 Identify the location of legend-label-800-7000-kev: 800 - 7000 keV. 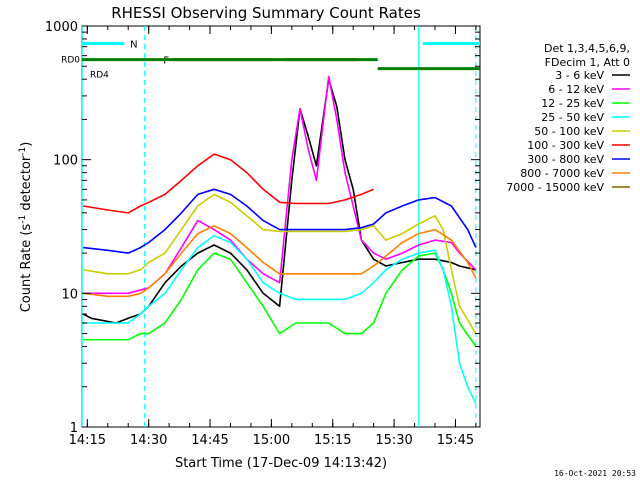
(562, 173).